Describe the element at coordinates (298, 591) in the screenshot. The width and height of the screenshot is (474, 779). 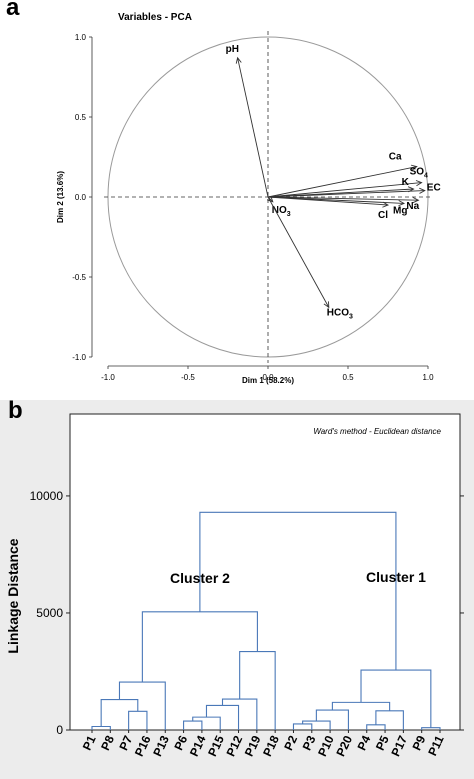
I see `merge-link` at that location.